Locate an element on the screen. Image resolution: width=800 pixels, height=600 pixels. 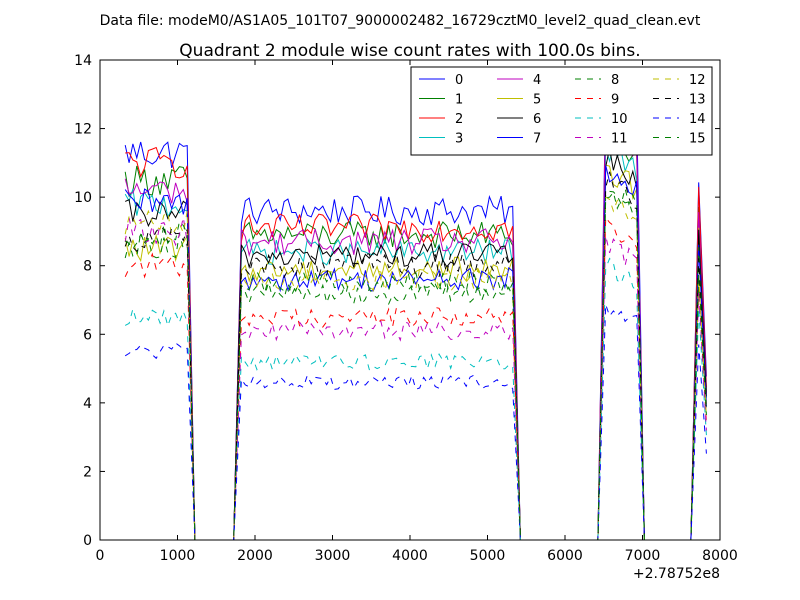
y-tick-label: 6 is located at coordinates (87, 335).